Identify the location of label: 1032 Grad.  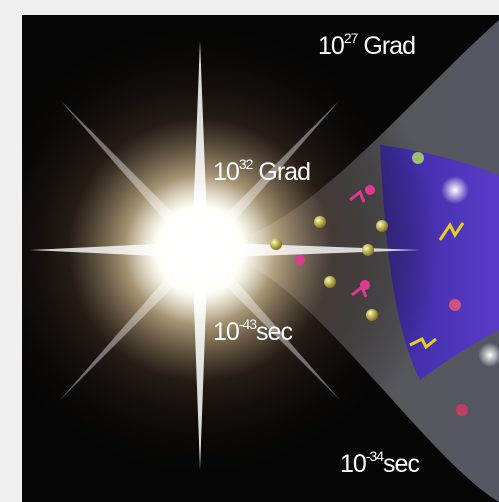
(261, 171).